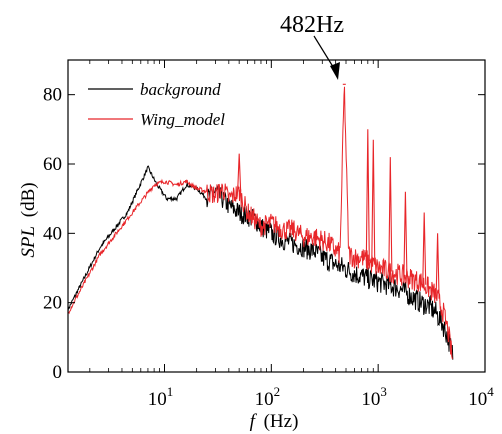  I want to click on x-tick-label: 10⁴, so click(481, 397).